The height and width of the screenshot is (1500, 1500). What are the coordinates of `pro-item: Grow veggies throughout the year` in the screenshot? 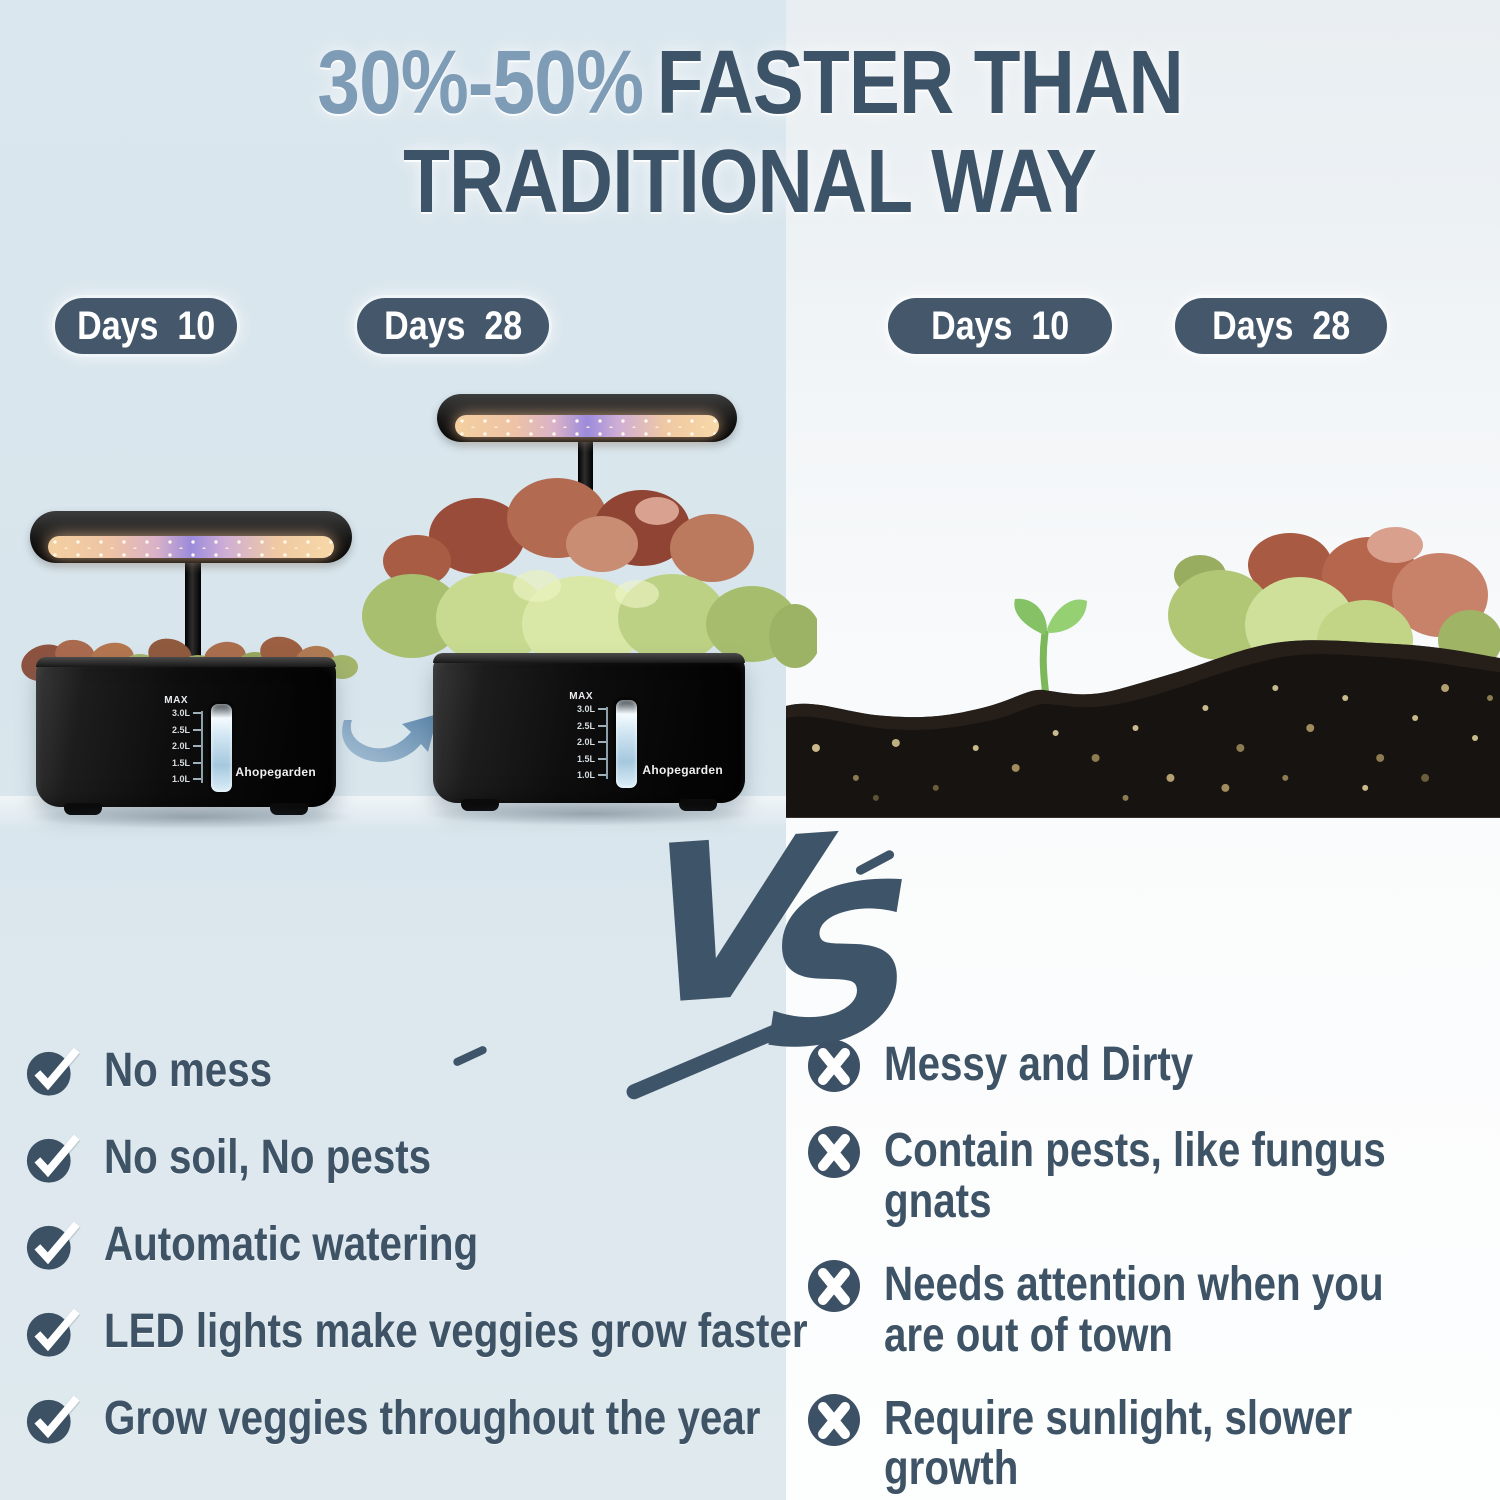 It's located at (406, 1420).